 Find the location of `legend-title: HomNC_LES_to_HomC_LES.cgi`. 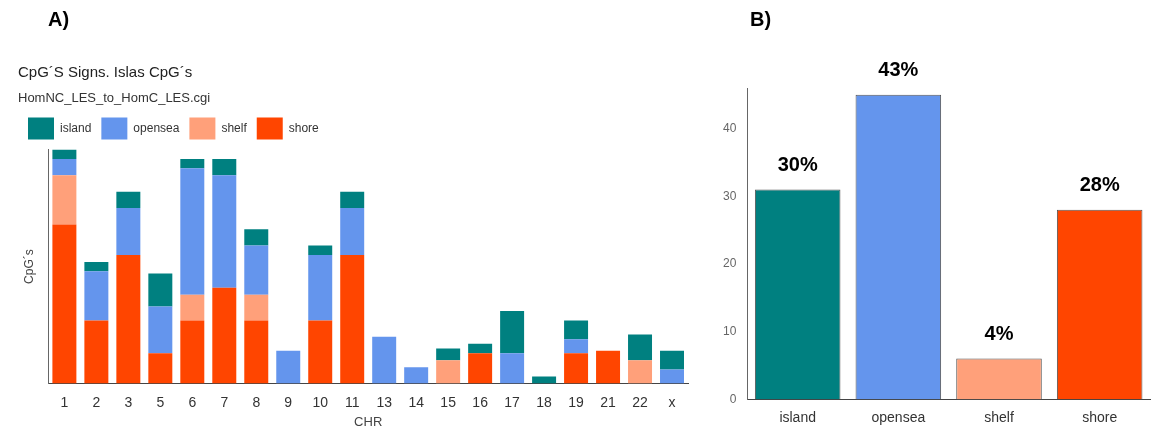

legend-title: HomNC_LES_to_HomC_LES.cgi is located at coordinates (114, 98).